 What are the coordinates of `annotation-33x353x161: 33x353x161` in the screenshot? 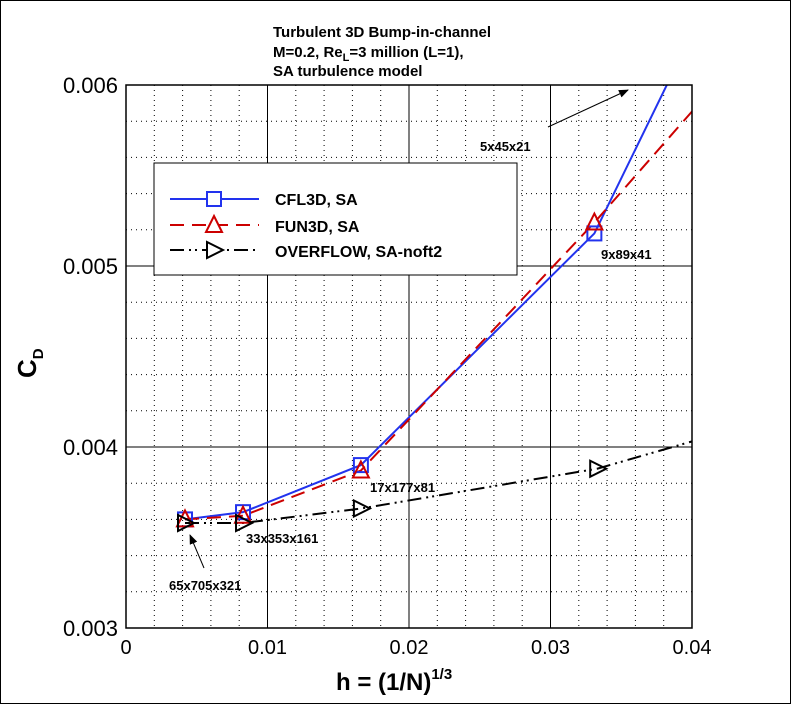 It's located at (282, 538).